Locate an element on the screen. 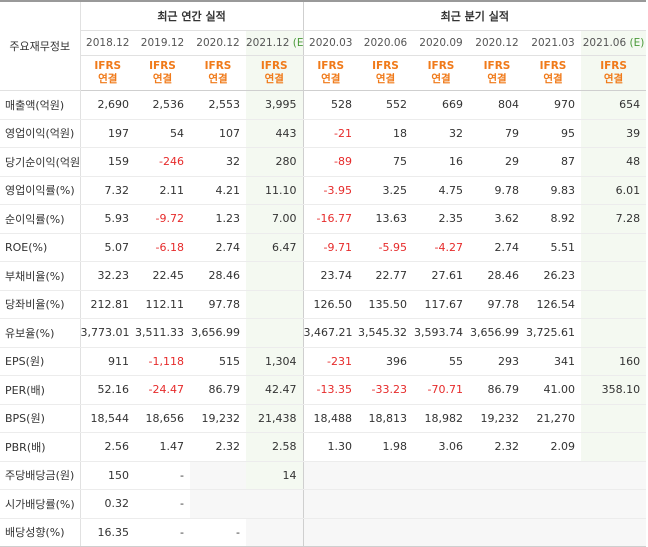  table-cell: 18 is located at coordinates (386, 133).